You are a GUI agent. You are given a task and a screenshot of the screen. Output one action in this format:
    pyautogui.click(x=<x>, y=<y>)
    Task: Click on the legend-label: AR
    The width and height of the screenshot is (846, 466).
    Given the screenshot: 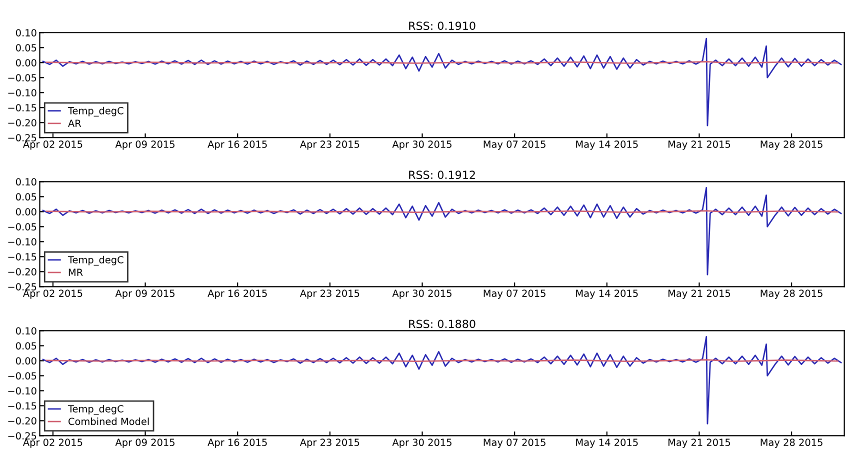 What is the action you would take?
    pyautogui.click(x=75, y=123)
    